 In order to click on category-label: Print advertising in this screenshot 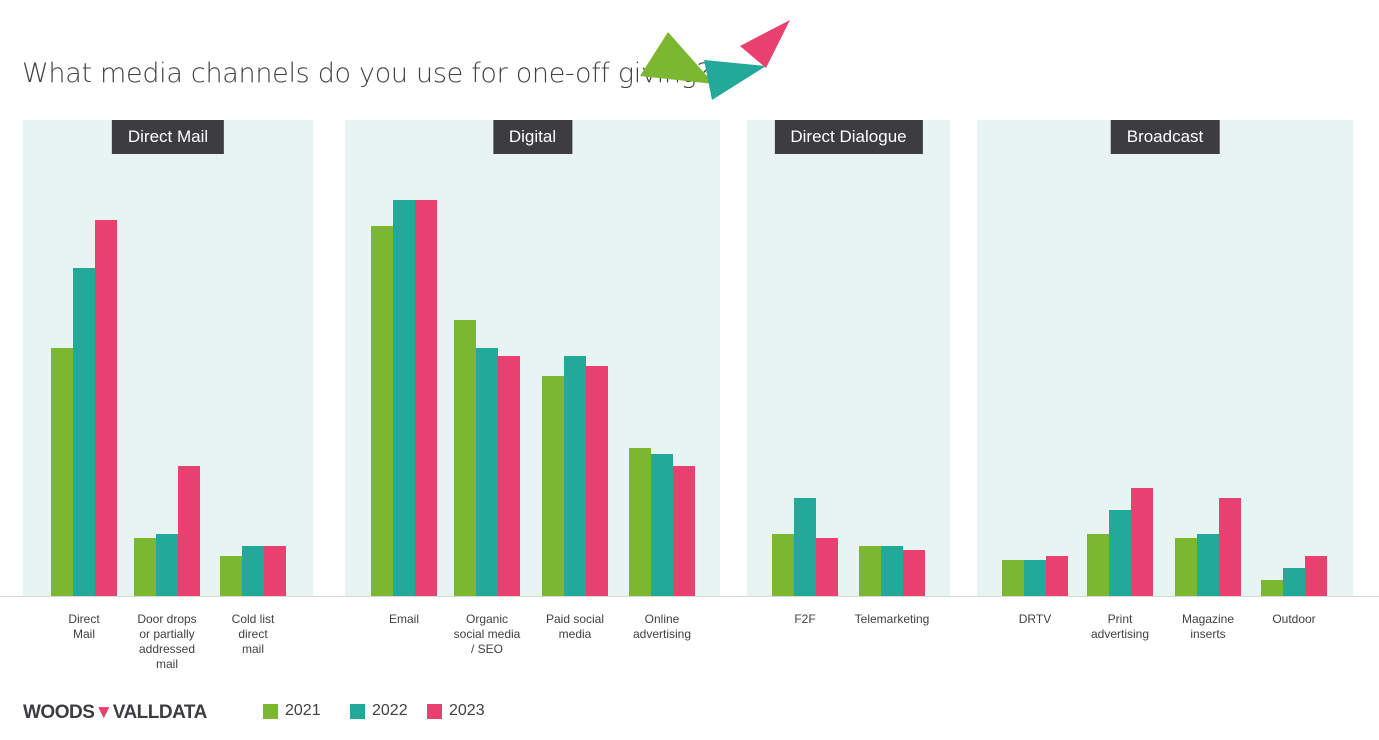, I will do `click(1120, 626)`.